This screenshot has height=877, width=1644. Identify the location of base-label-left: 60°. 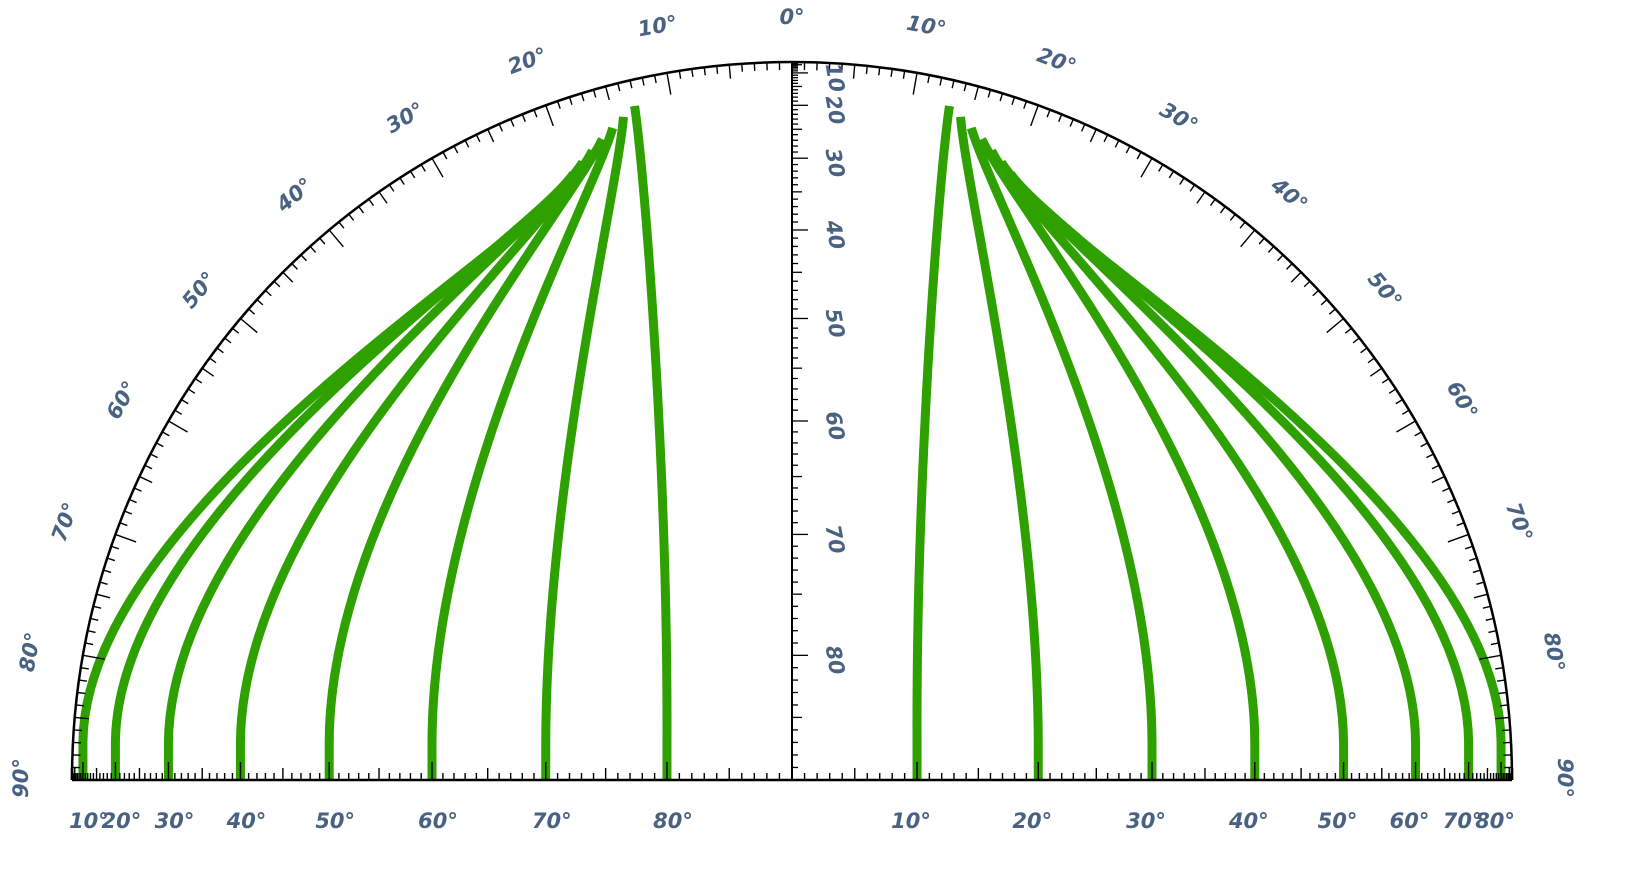
(438, 821).